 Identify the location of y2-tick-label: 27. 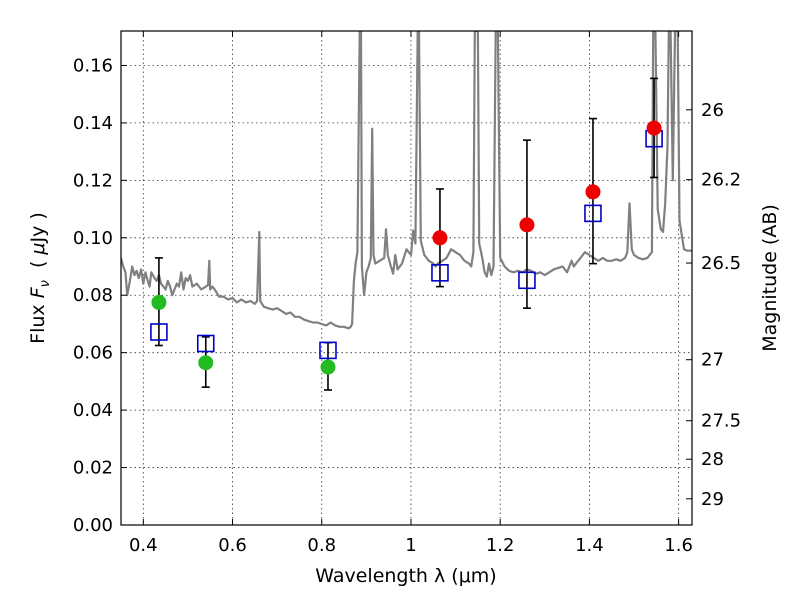
(712, 360).